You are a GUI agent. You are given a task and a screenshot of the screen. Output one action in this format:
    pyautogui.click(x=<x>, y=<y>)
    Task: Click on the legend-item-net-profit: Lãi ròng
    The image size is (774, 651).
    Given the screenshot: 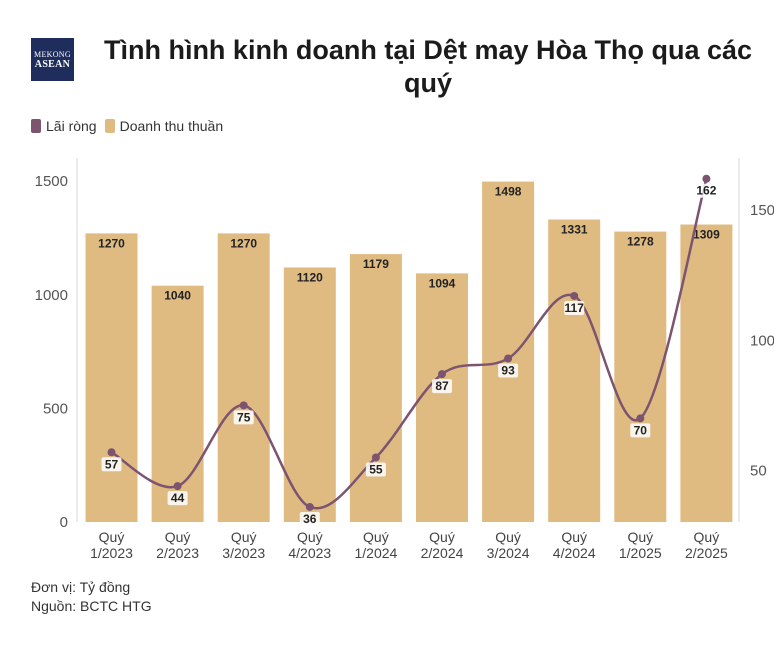 What is the action you would take?
    pyautogui.click(x=64, y=126)
    